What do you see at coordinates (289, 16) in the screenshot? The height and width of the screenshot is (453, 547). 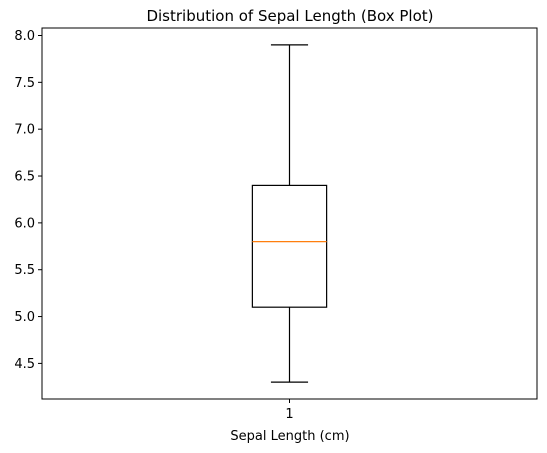 I see `chart-title: Distribution of Sepal Length (Box Plot)` at bounding box center [289, 16].